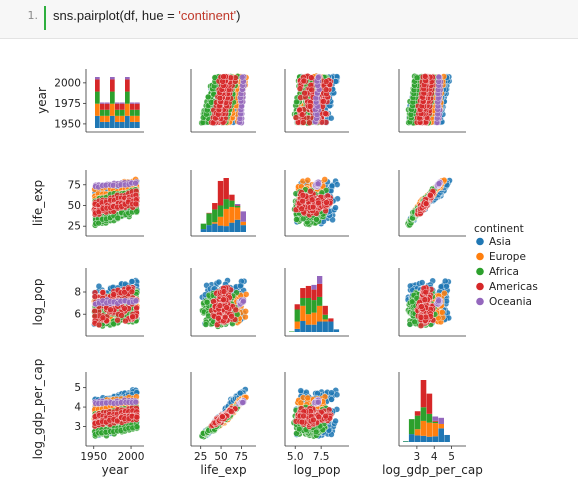 This screenshot has height=483, width=578. I want to click on panel-log_pop-vs-log_gdp_per_cap, so click(432, 302).